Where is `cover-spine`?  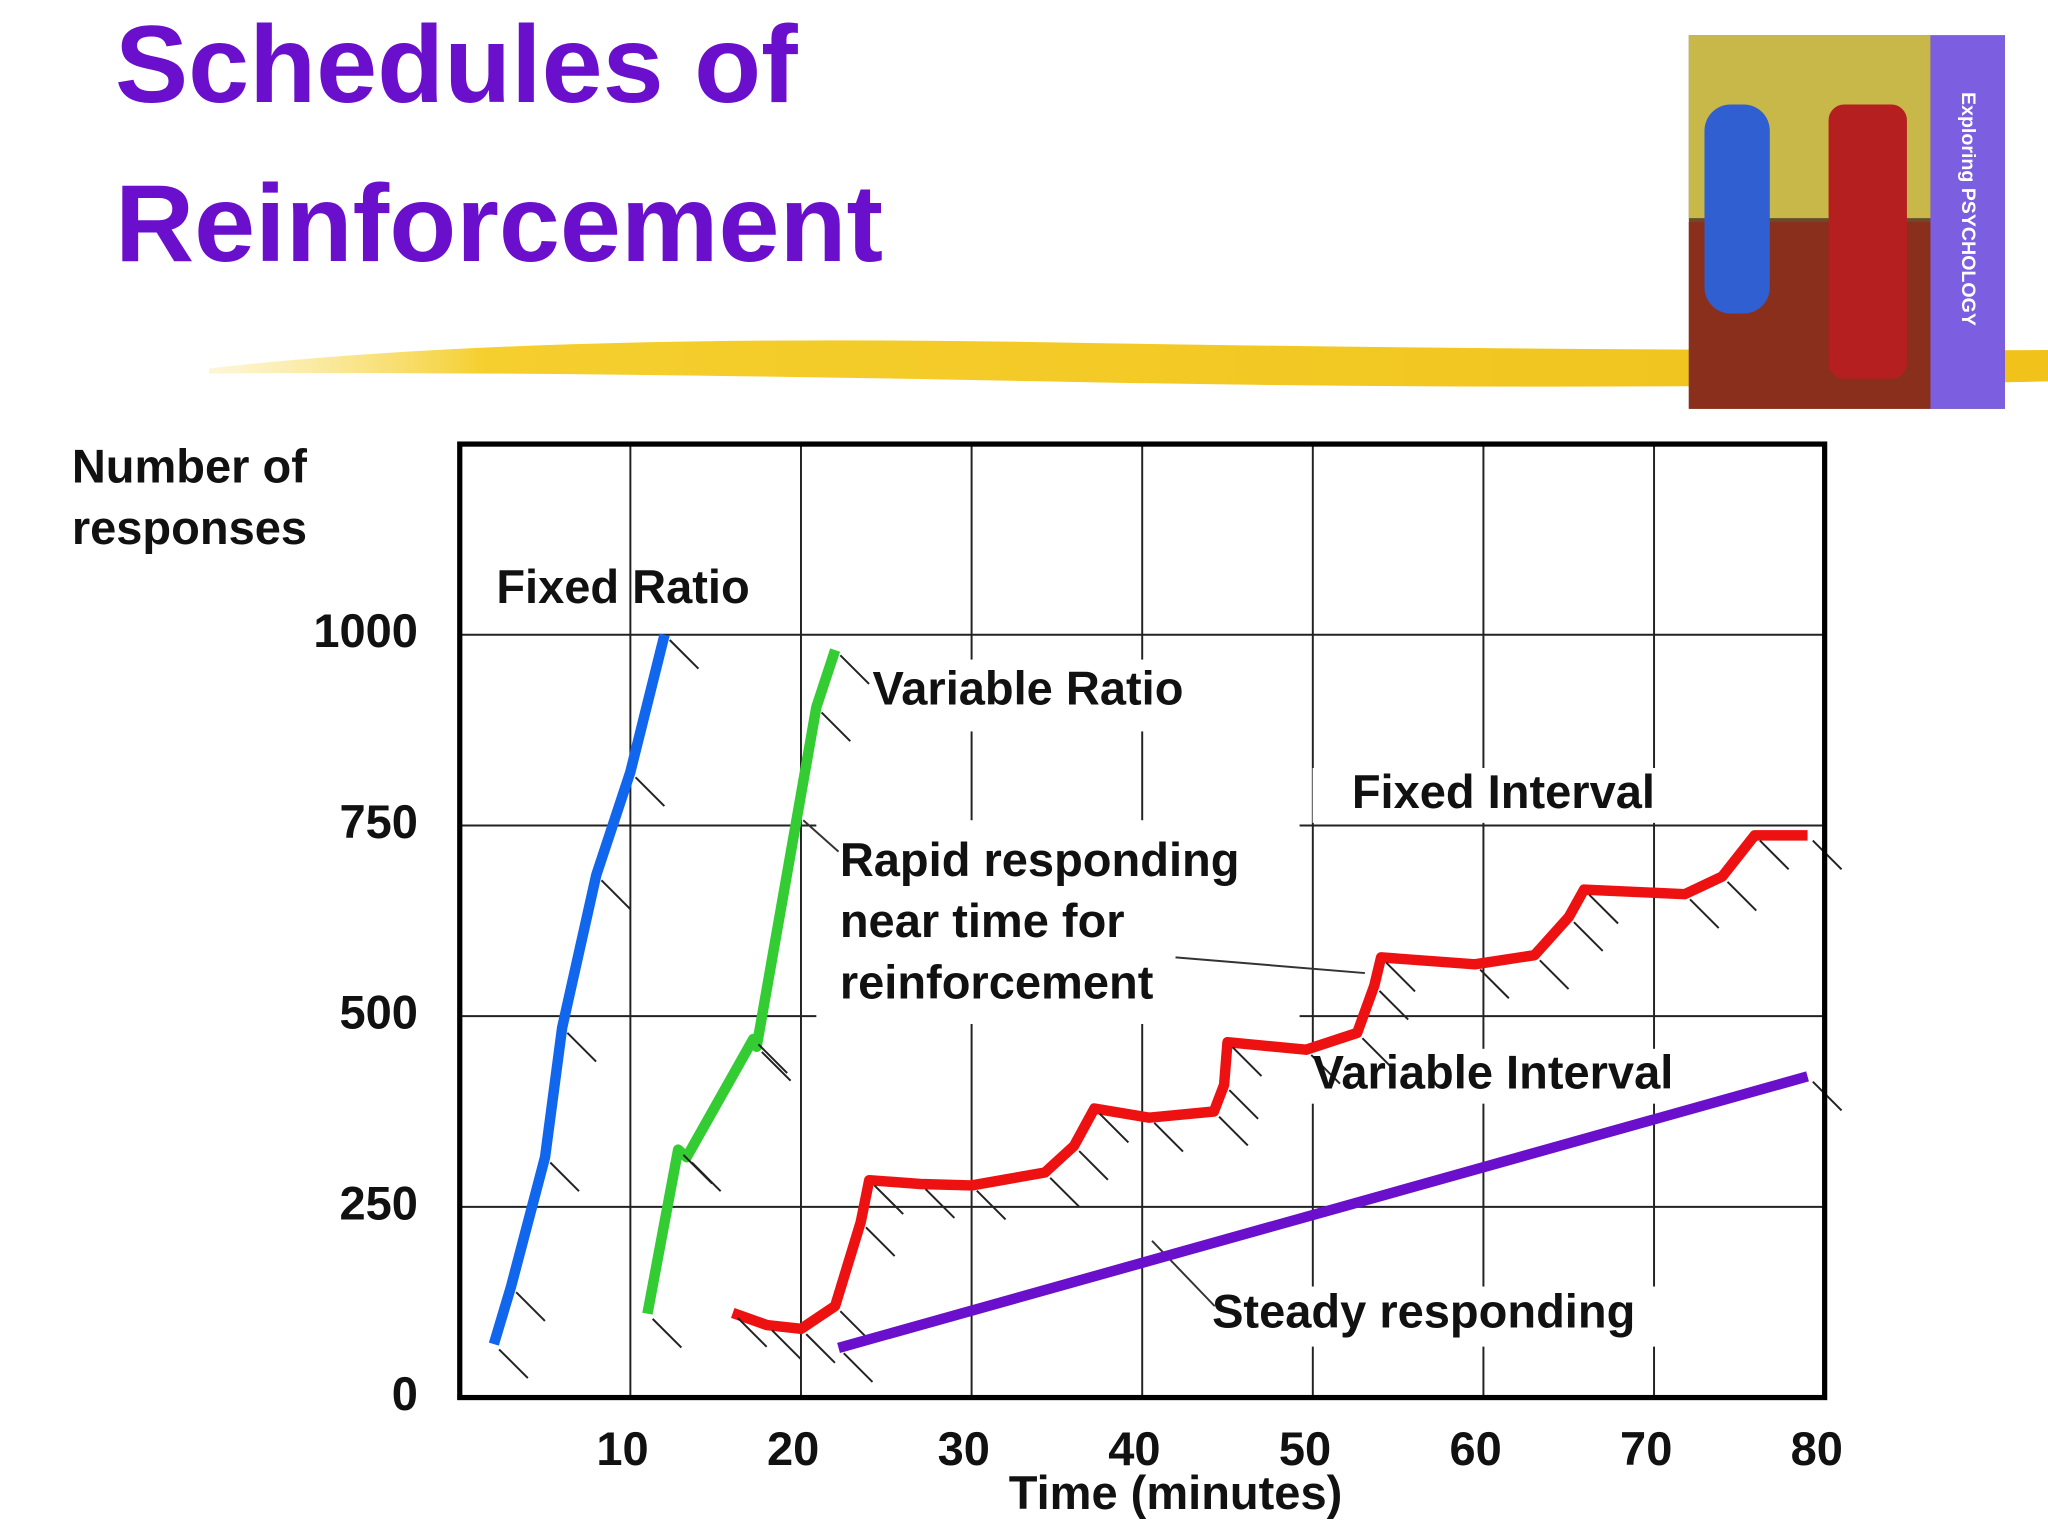
cover-spine is located at coordinates (1967, 222).